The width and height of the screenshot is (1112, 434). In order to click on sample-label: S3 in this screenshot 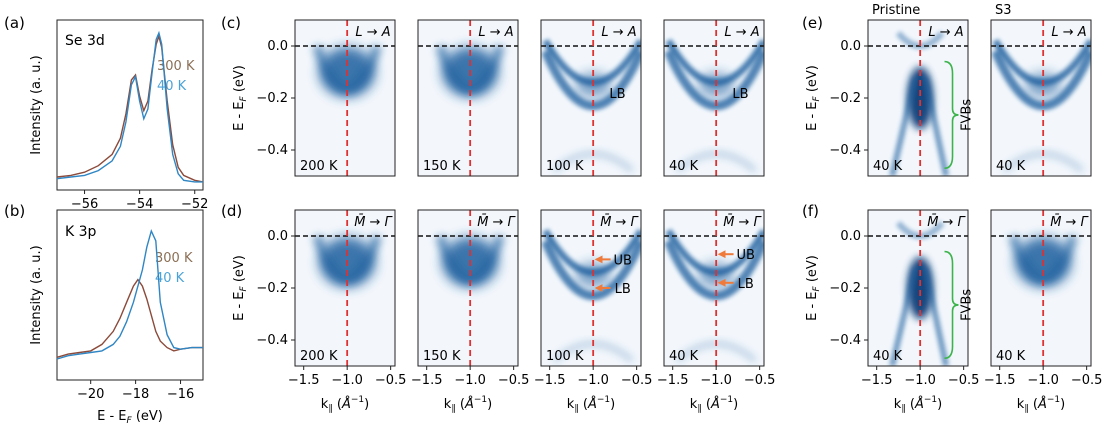, I will do `click(1003, 10)`.